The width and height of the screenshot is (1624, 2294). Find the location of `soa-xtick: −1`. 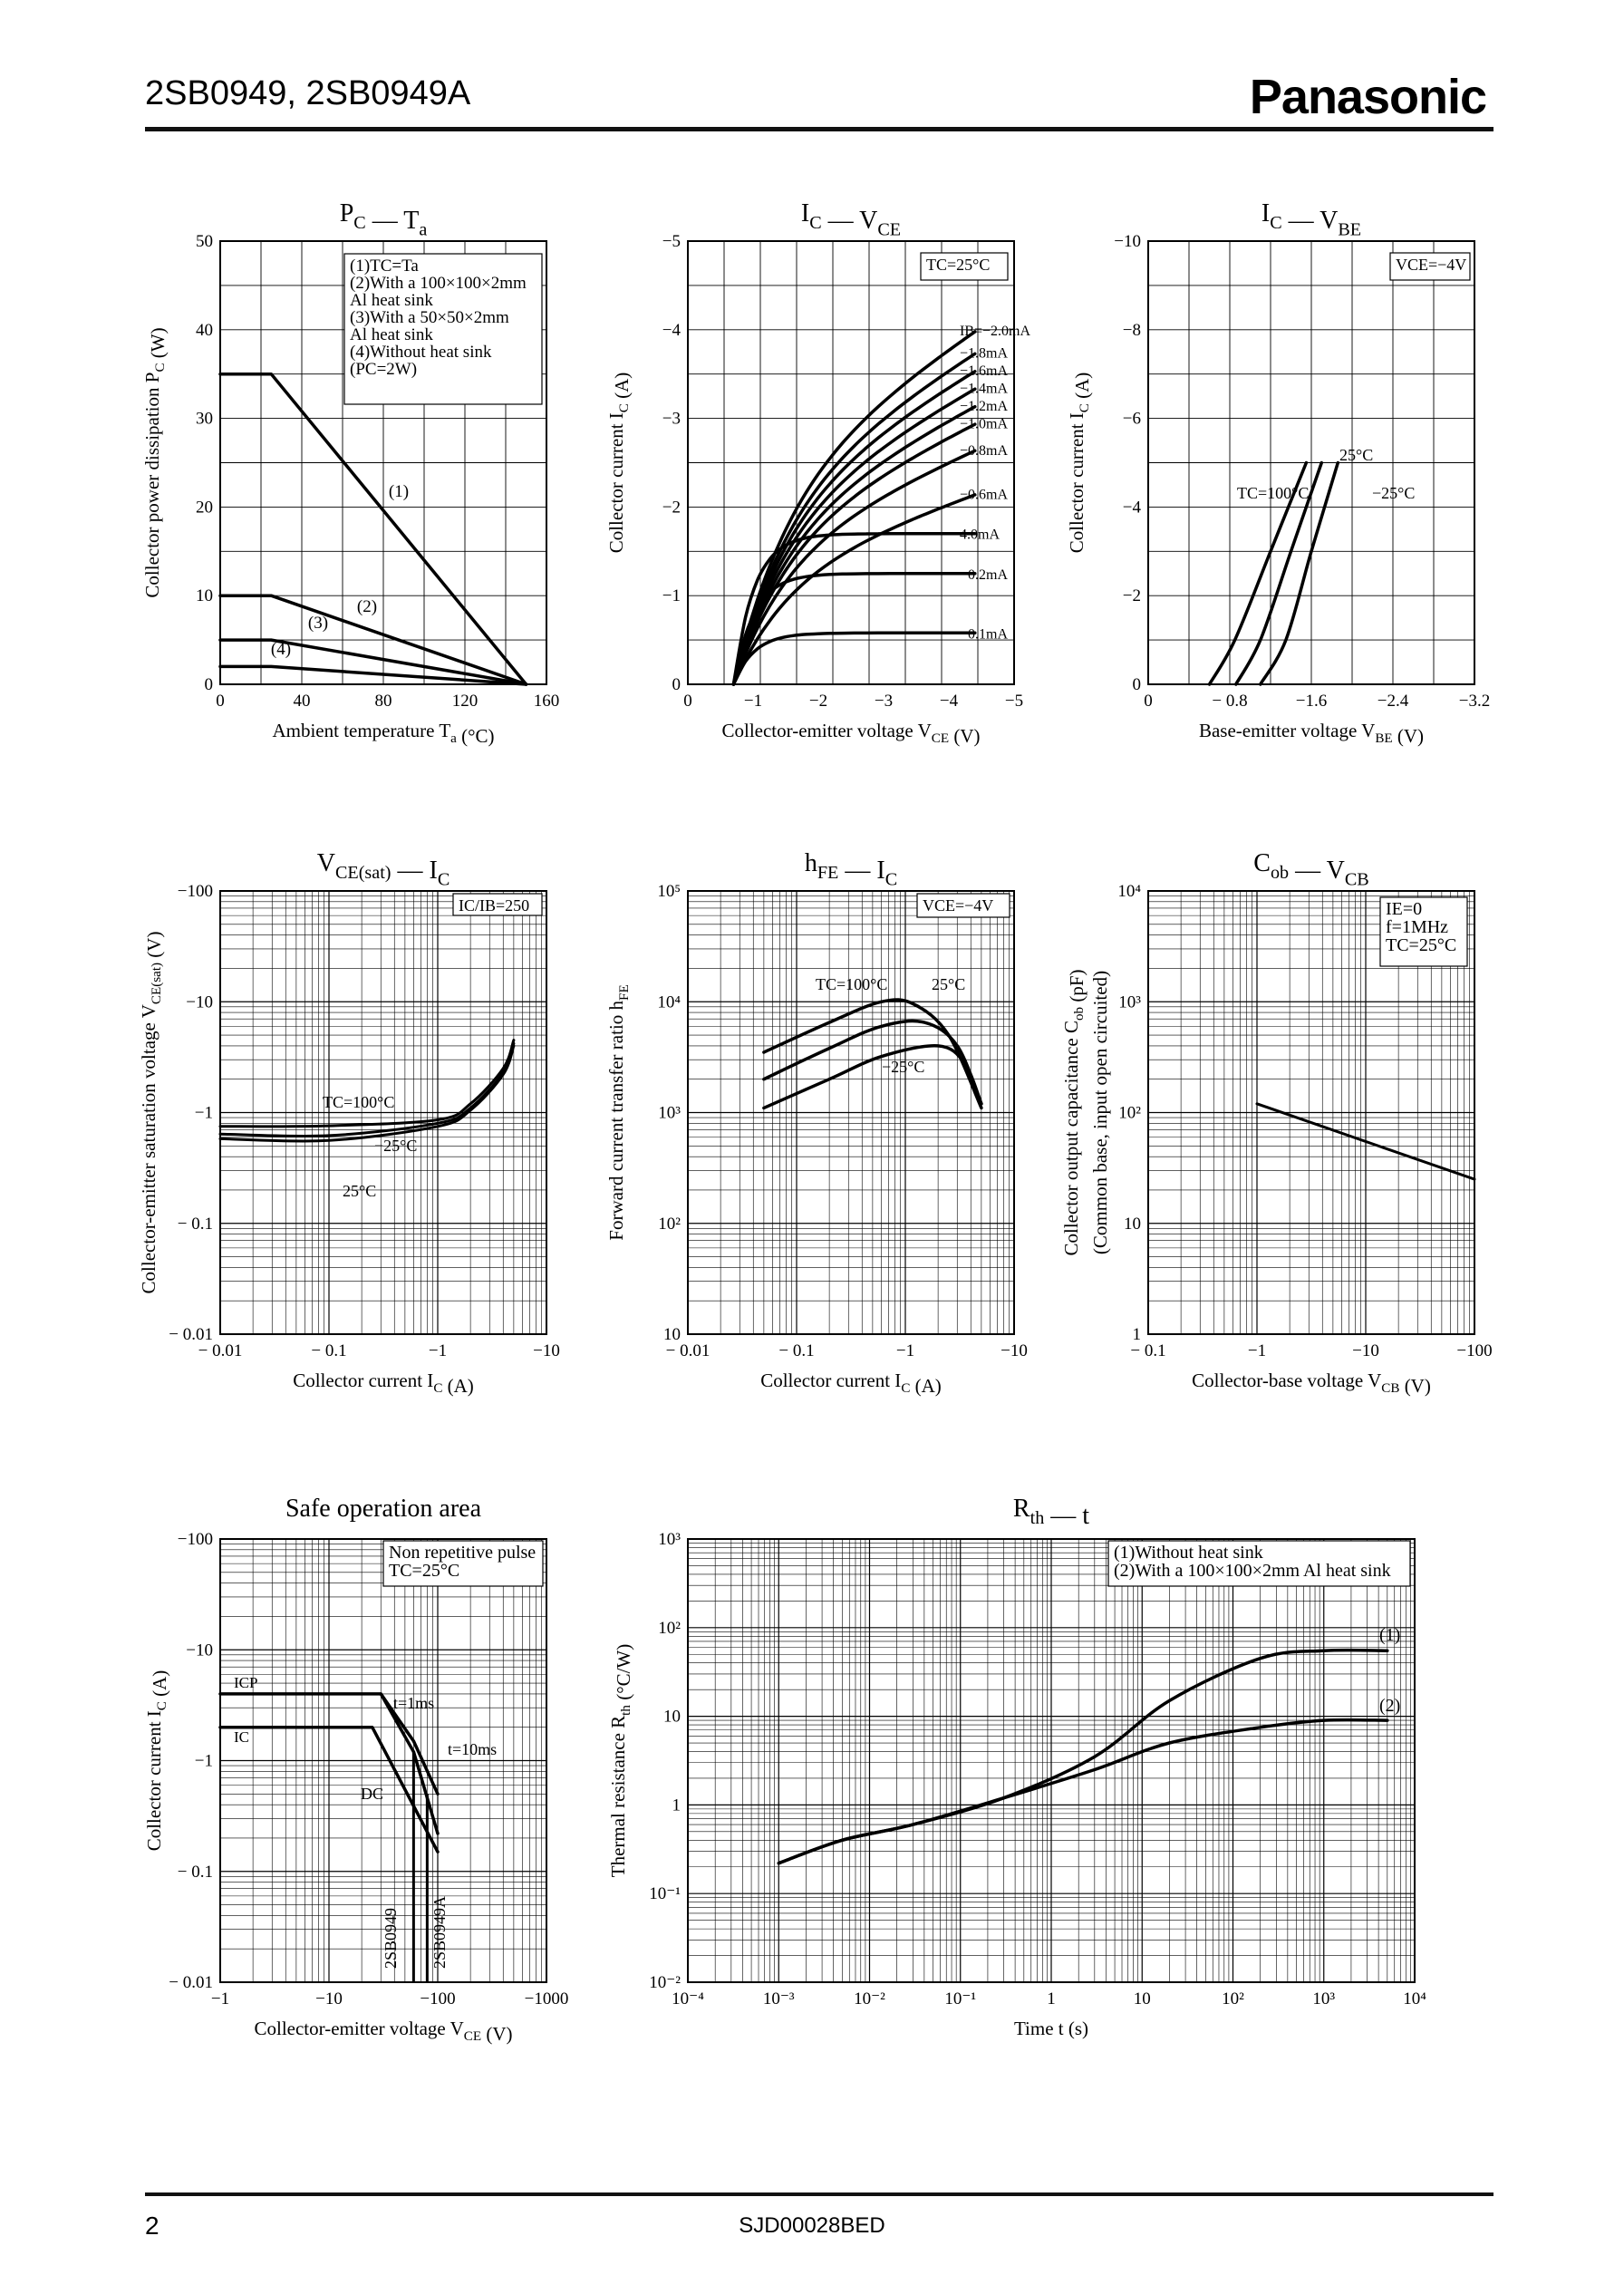

soa-xtick: −1 is located at coordinates (220, 1998).